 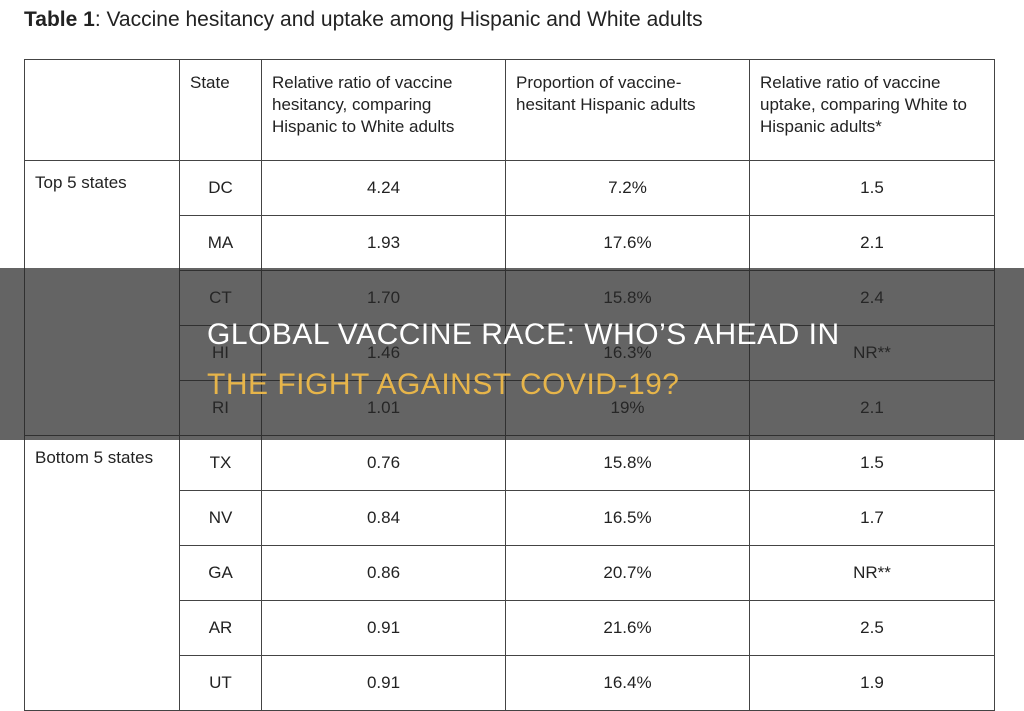 I want to click on table-row: AR 0.91 21.6% 2.5, so click(x=510, y=628).